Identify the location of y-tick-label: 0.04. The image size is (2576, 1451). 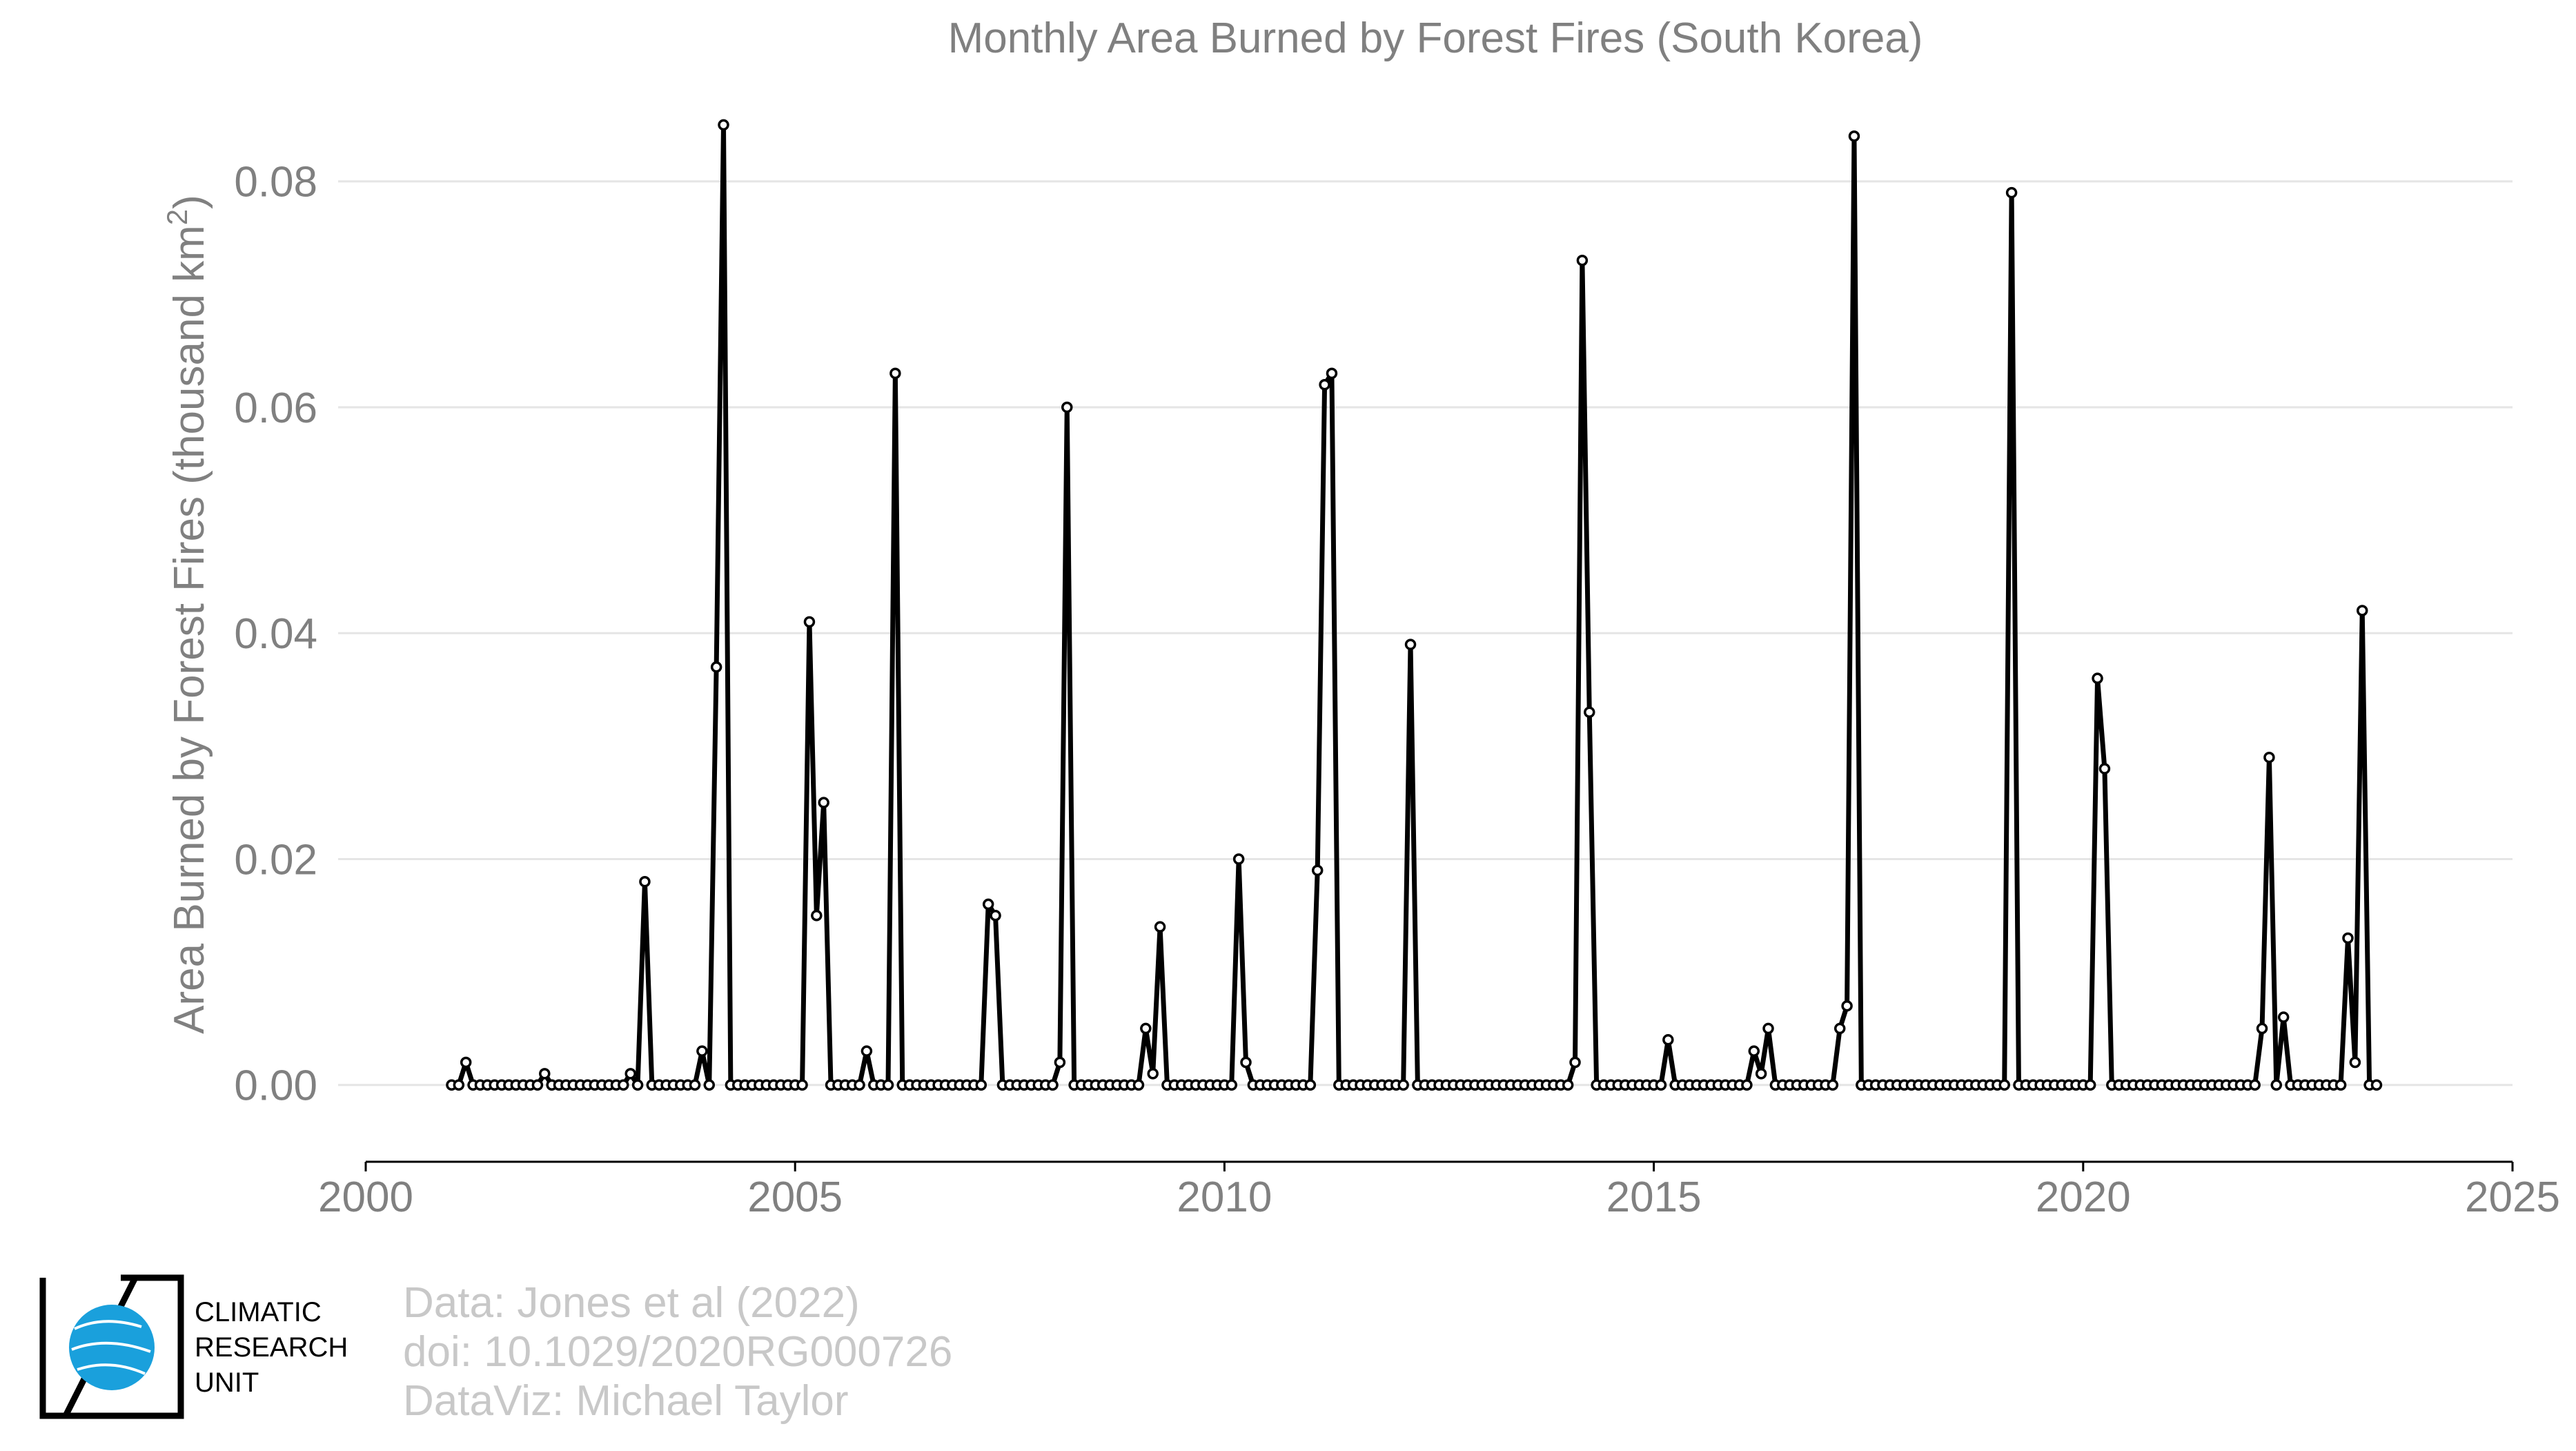
(275, 634).